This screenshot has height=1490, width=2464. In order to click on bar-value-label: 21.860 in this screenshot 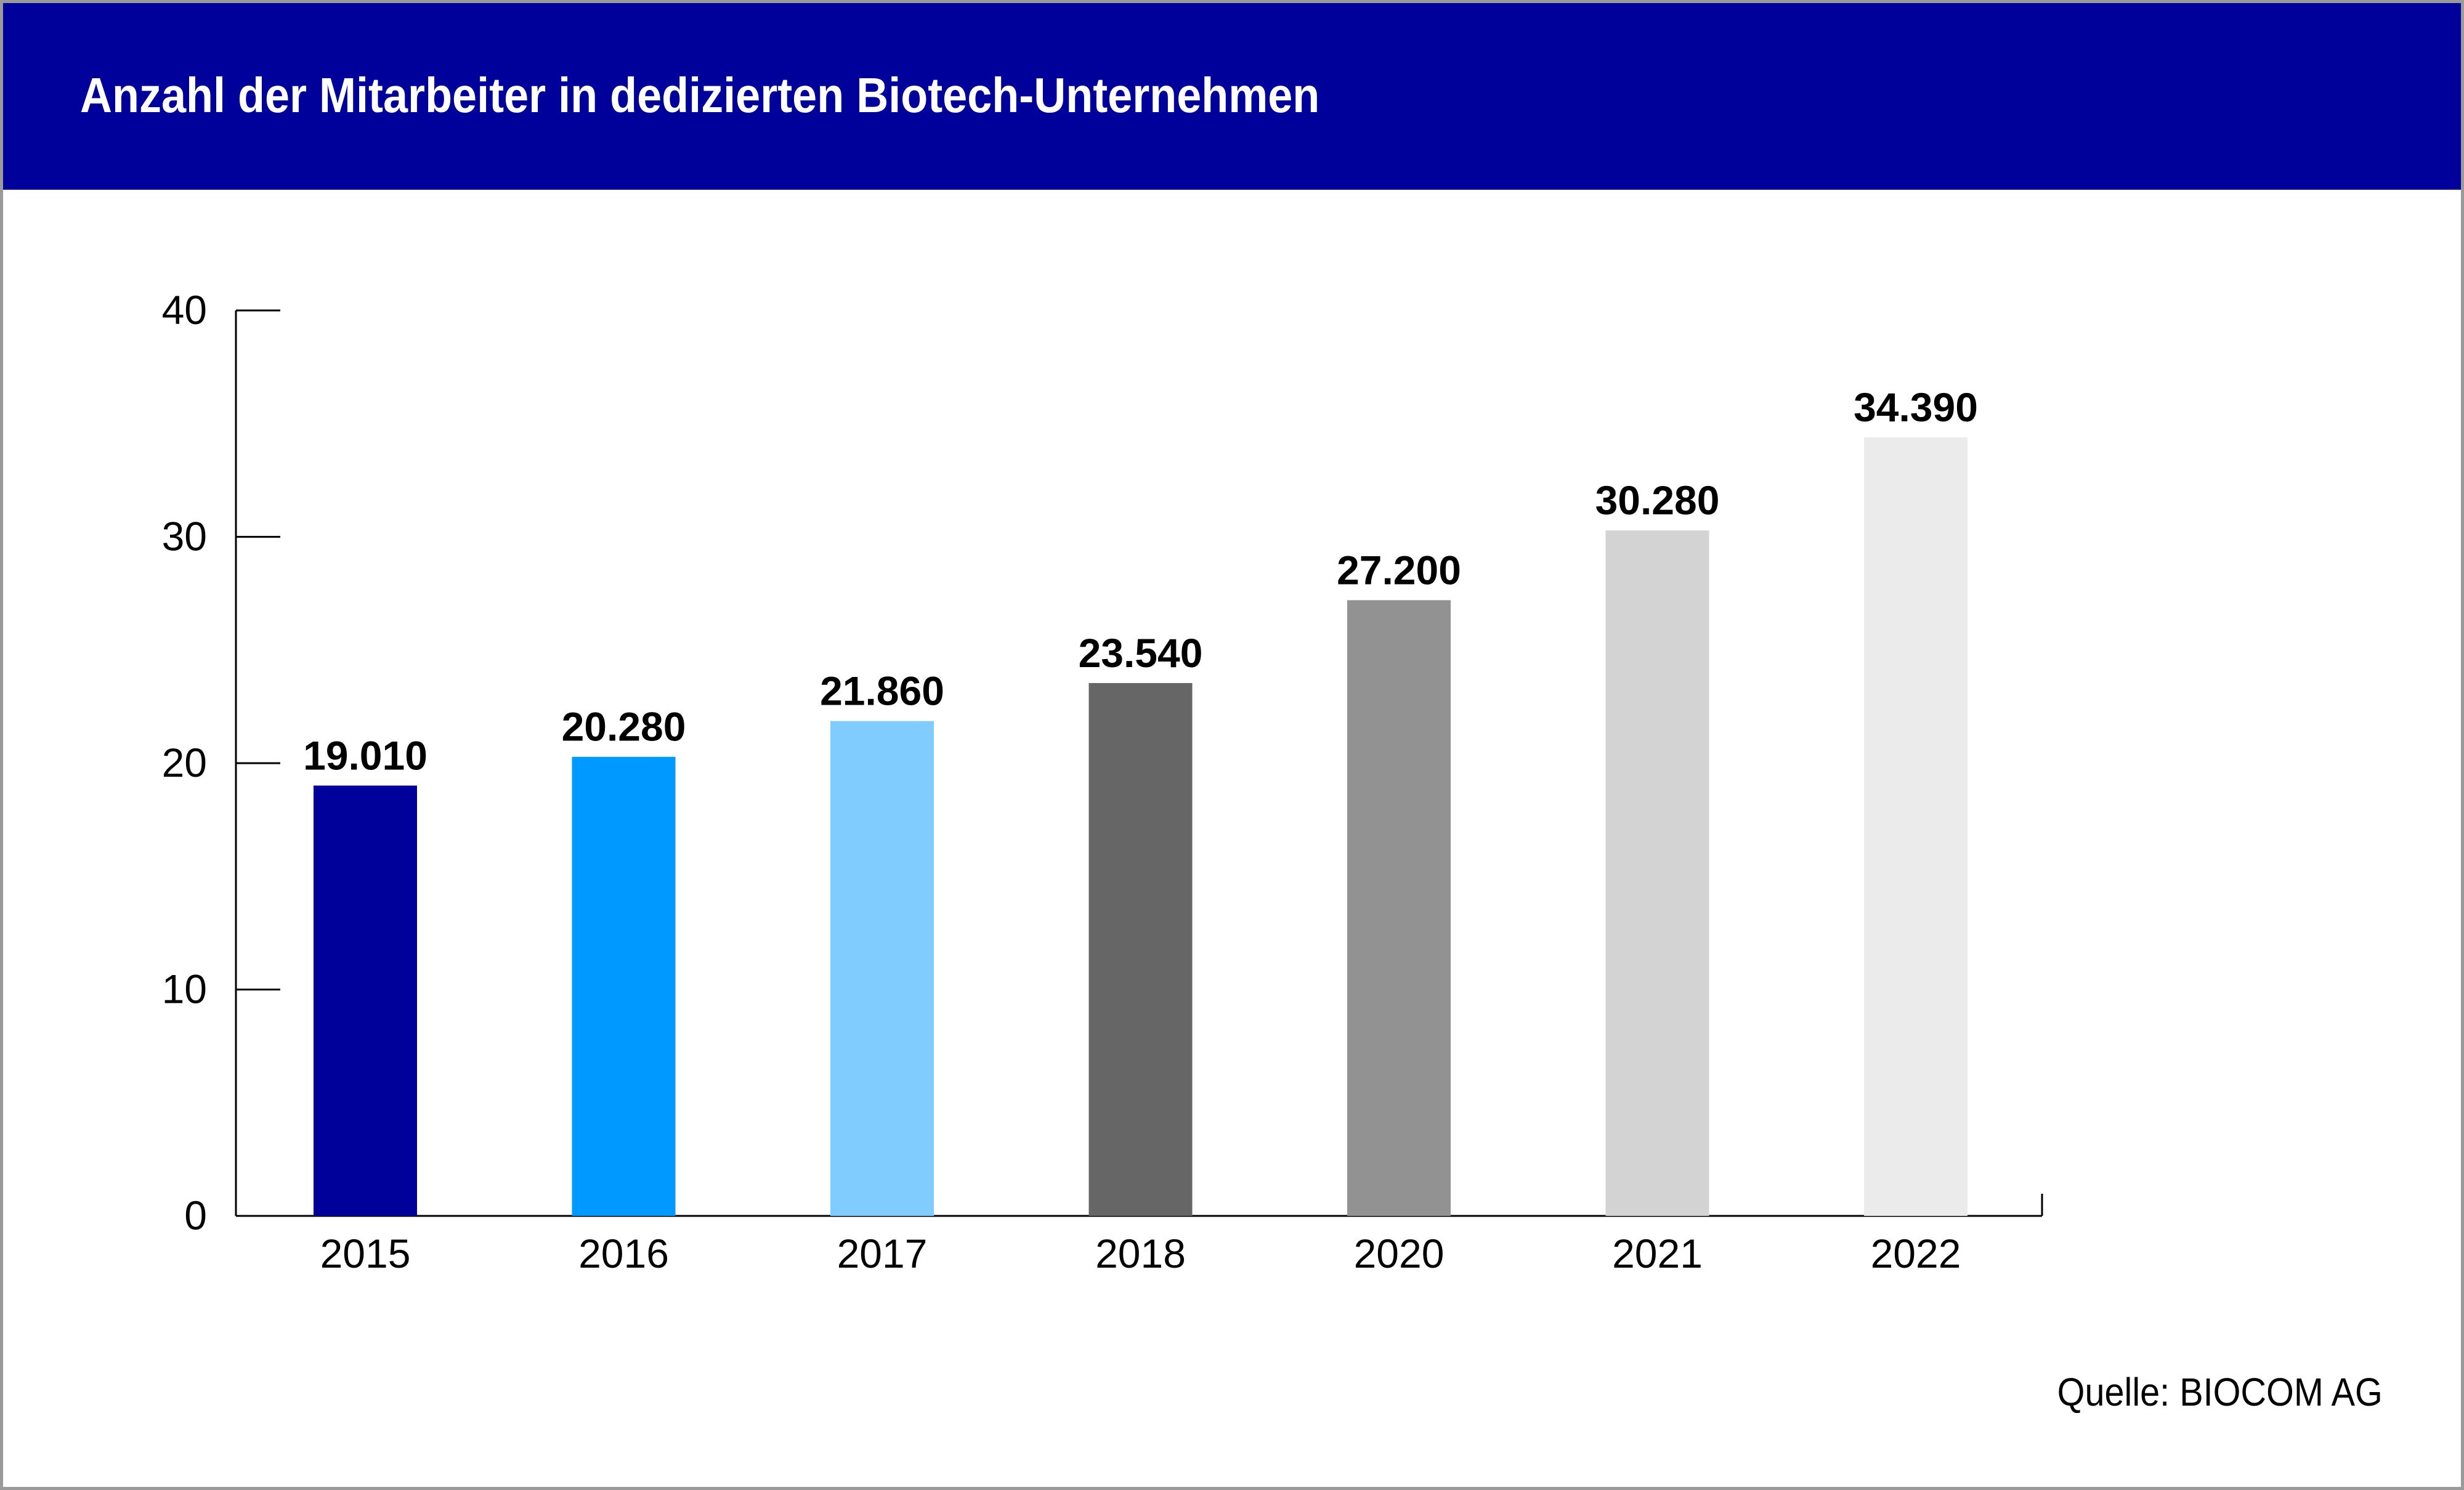, I will do `click(882, 691)`.